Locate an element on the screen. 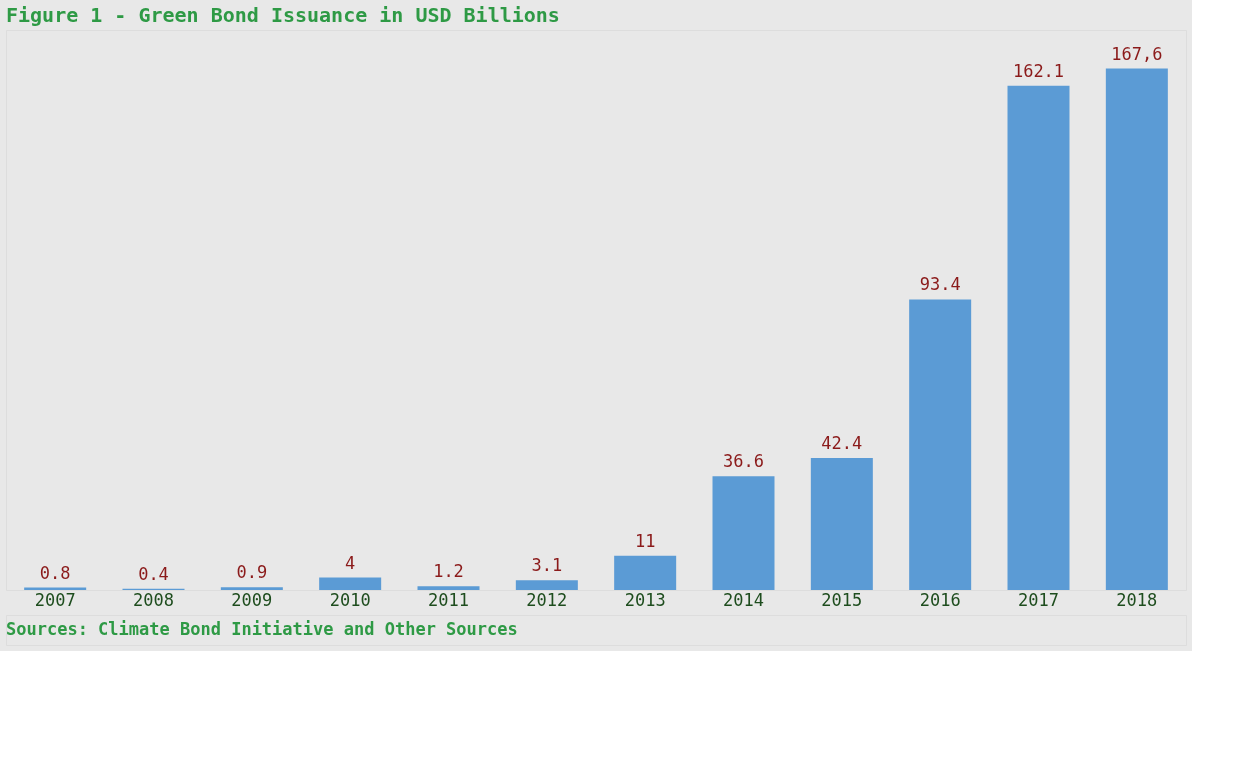 The width and height of the screenshot is (1254, 761). x-tick-label: 2016 is located at coordinates (940, 599).